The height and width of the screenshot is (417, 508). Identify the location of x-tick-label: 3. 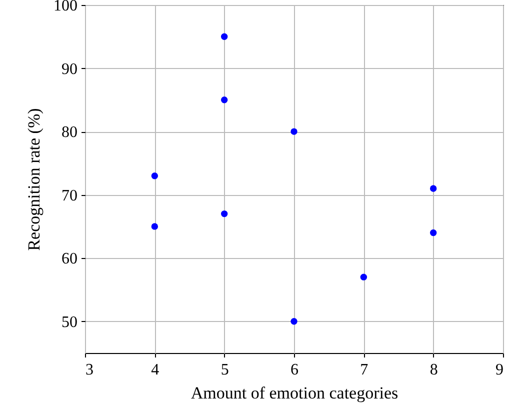
(90, 370).